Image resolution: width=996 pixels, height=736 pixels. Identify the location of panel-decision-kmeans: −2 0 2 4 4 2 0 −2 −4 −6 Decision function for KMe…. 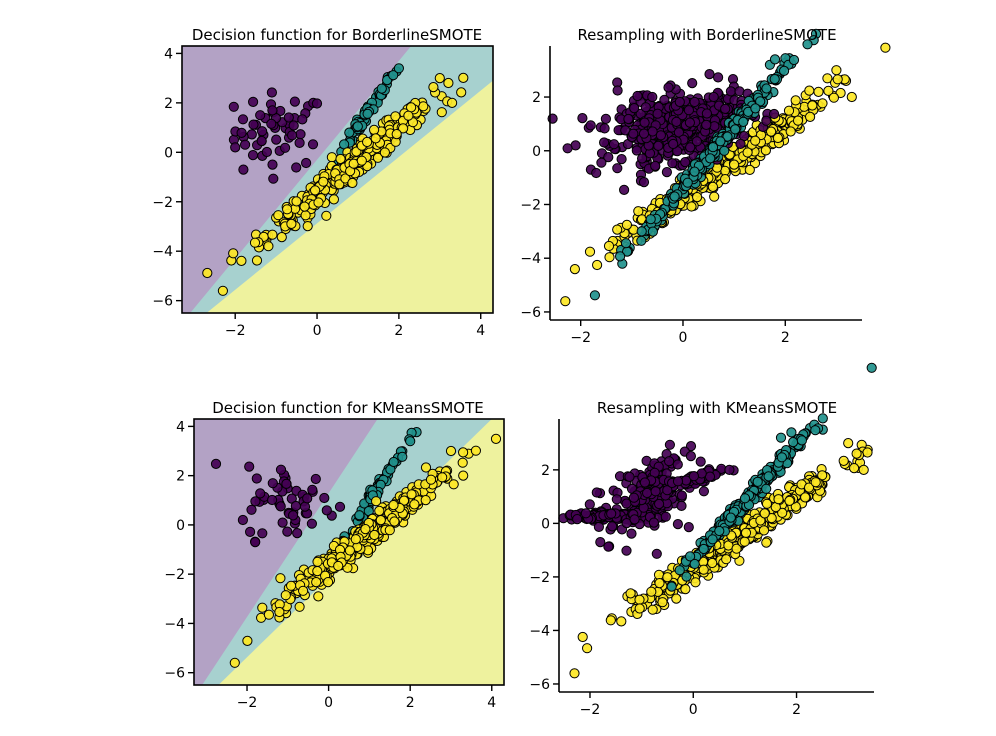
(334, 555).